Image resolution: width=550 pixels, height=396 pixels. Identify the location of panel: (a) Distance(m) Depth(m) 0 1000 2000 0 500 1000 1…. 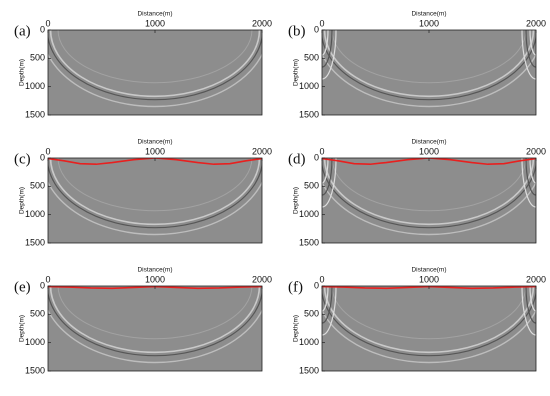
(143, 65).